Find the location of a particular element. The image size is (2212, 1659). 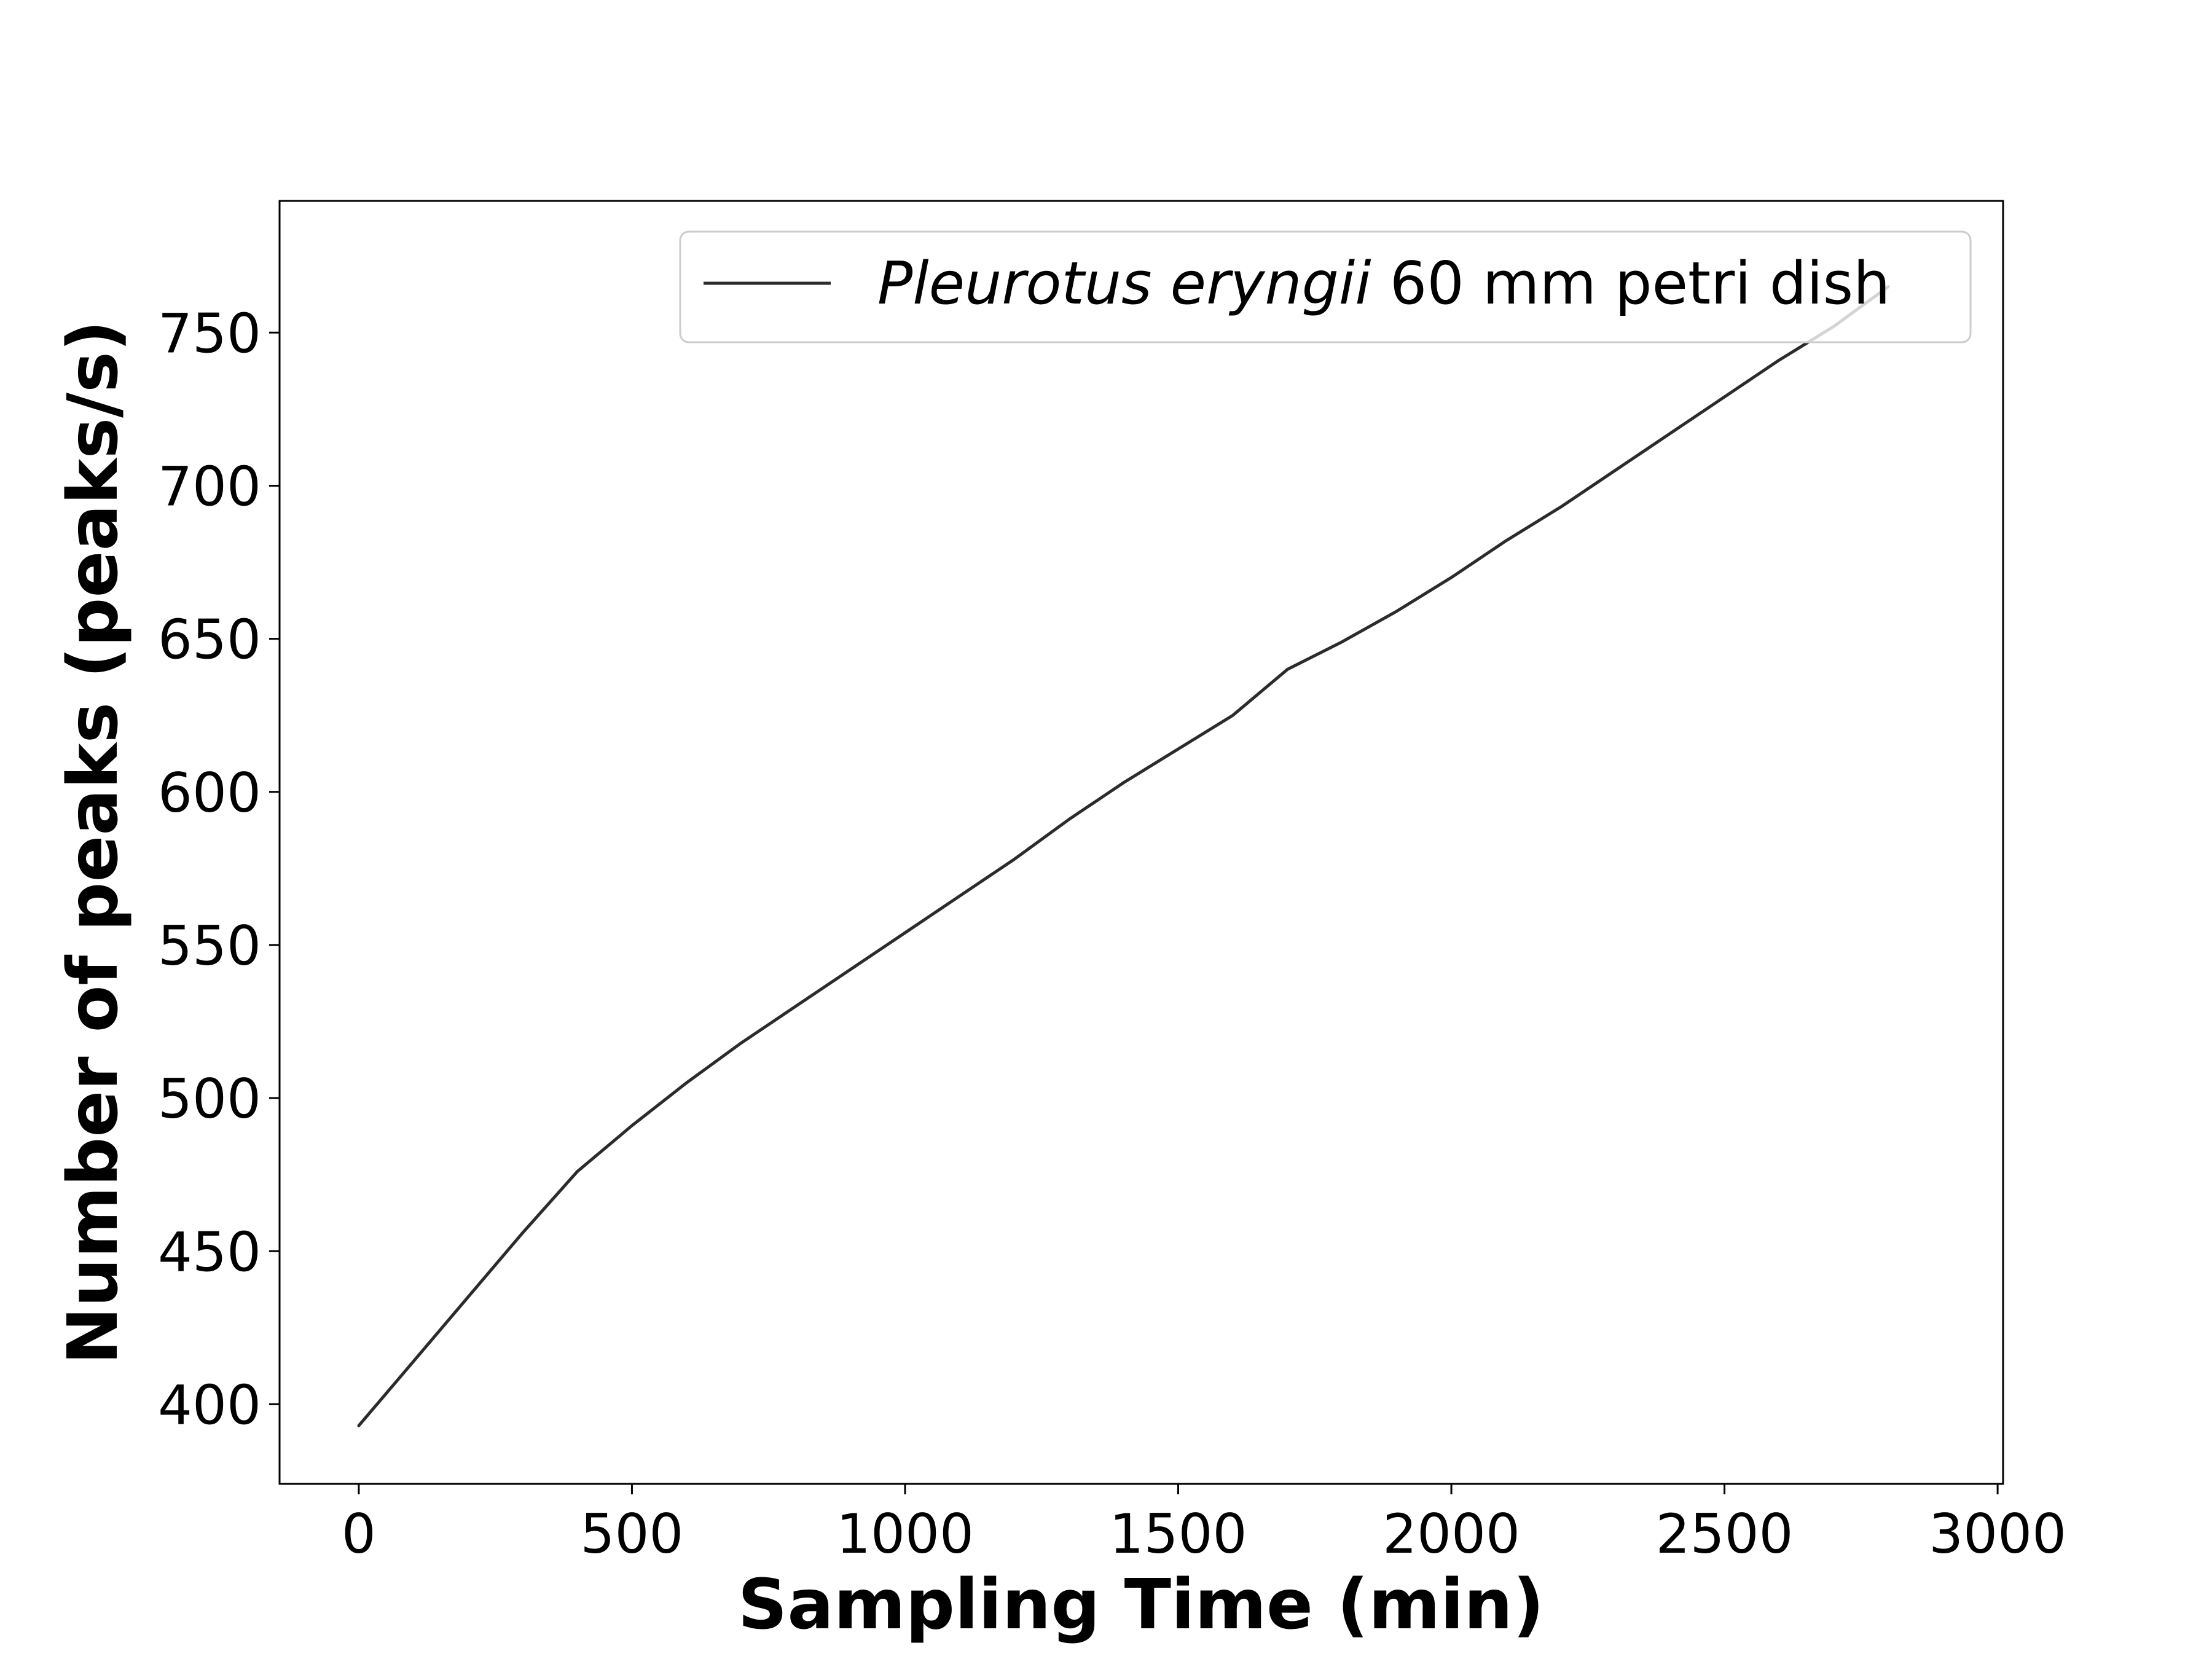

legend-box is located at coordinates (1325, 286).